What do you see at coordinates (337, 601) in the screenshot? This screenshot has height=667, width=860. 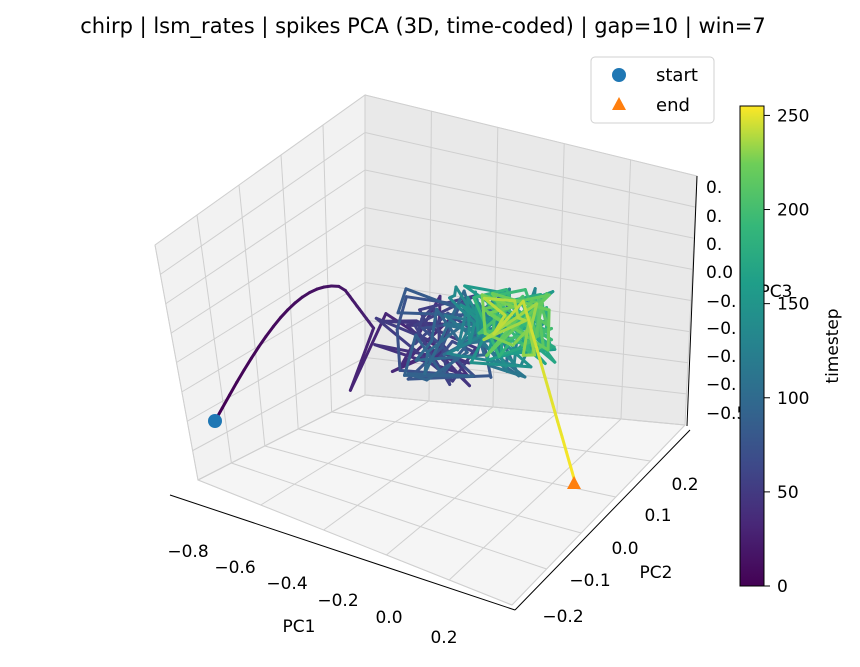 I see `x-tick-label: −0.2` at bounding box center [337, 601].